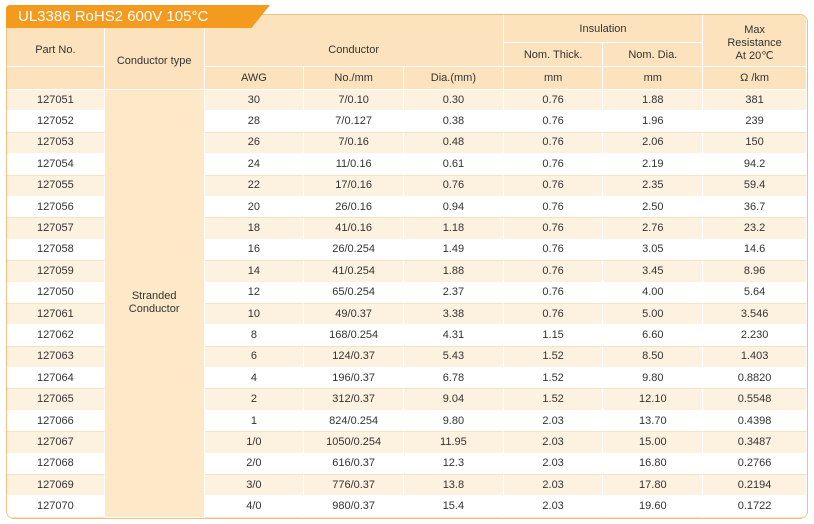 Image resolution: width=814 pixels, height=524 pixels. I want to click on table-row: 127056 20 26/0.16 0.94 0.76 2.50 36.7, so click(407, 207).